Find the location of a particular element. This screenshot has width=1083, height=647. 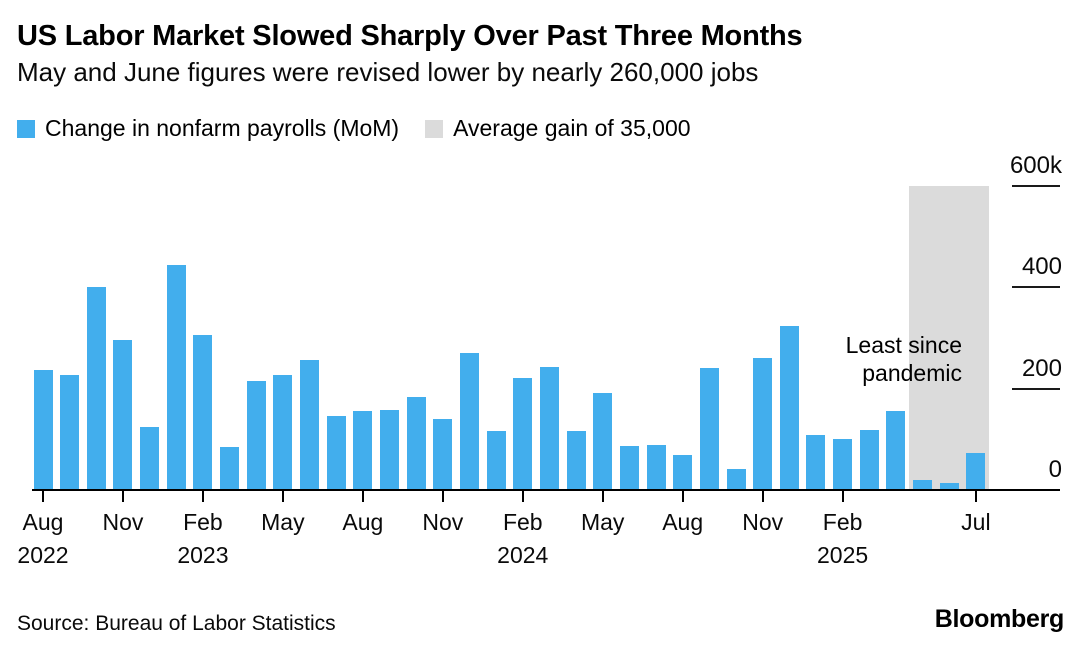

y-label-400: 400 is located at coordinates (1041, 267).